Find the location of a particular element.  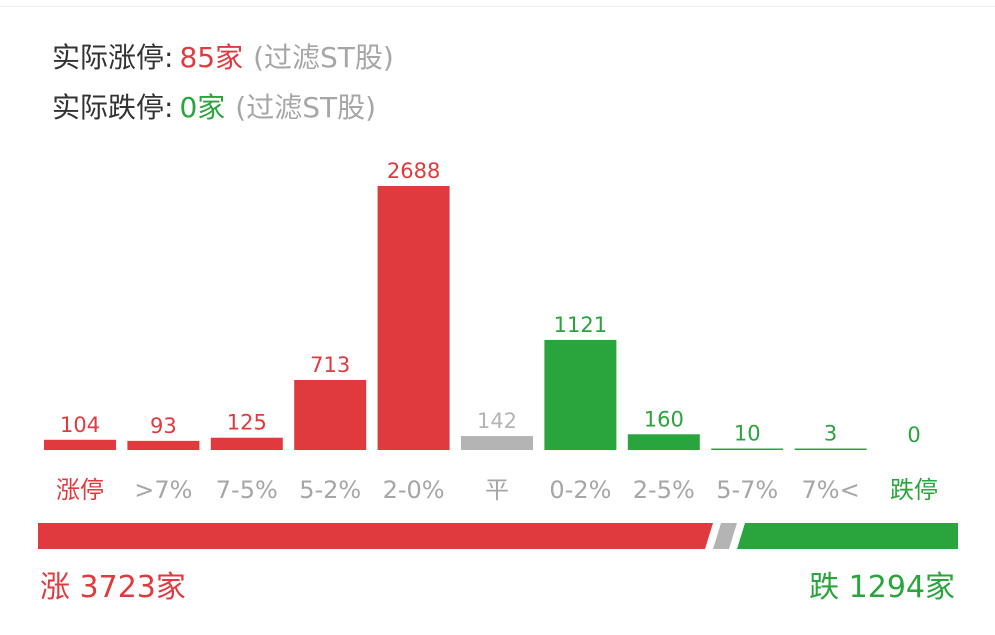

up-summary: 涨 3723家 is located at coordinates (113, 588).